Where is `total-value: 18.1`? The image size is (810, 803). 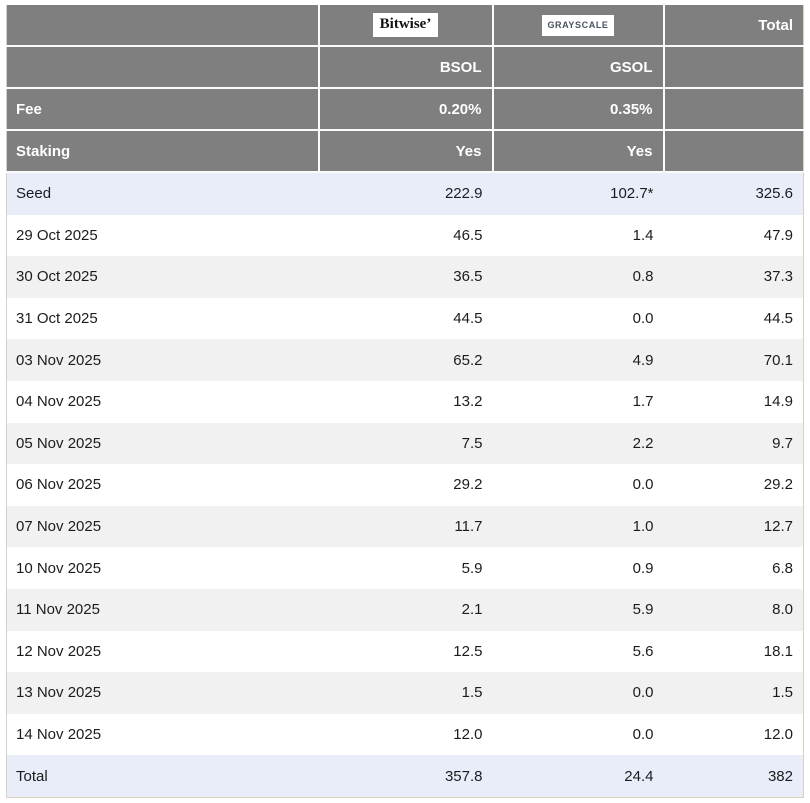
total-value: 18.1 is located at coordinates (778, 651).